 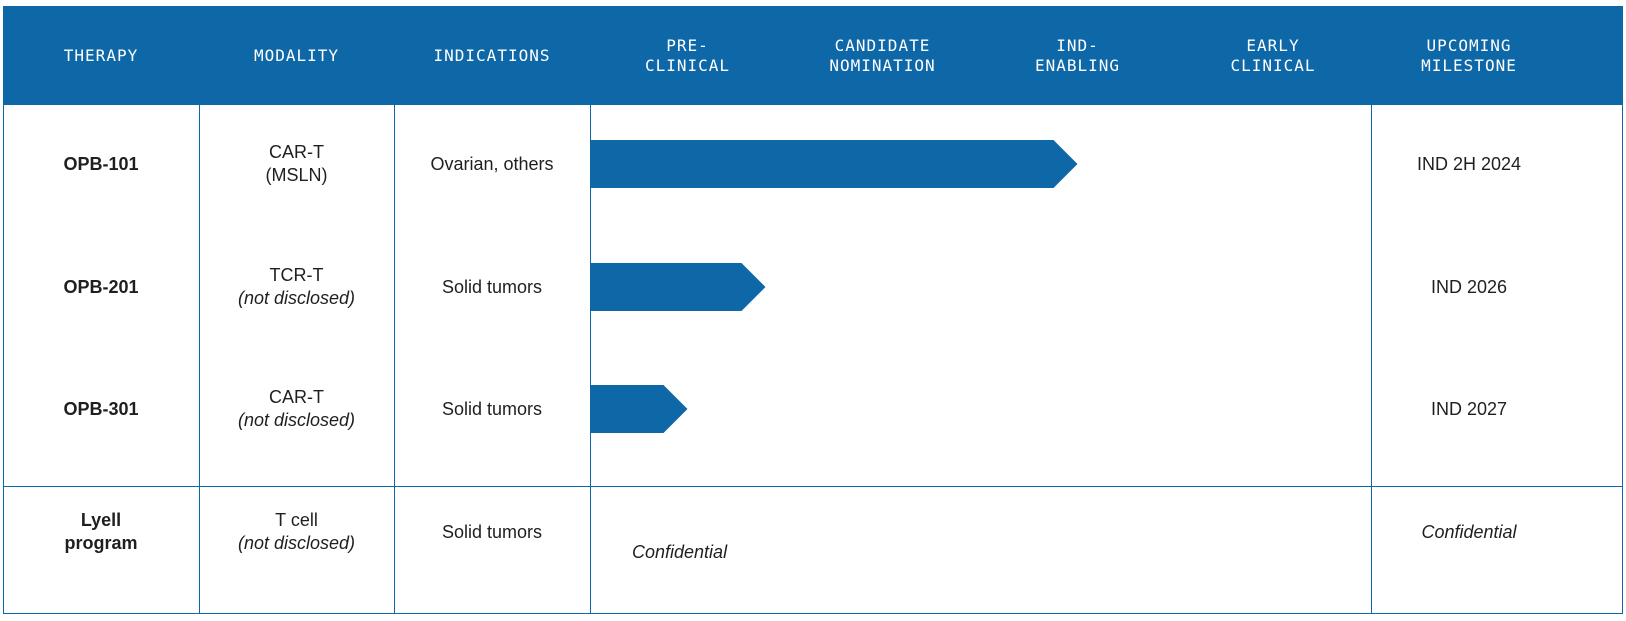 What do you see at coordinates (813, 486) in the screenshot?
I see `row-divider` at bounding box center [813, 486].